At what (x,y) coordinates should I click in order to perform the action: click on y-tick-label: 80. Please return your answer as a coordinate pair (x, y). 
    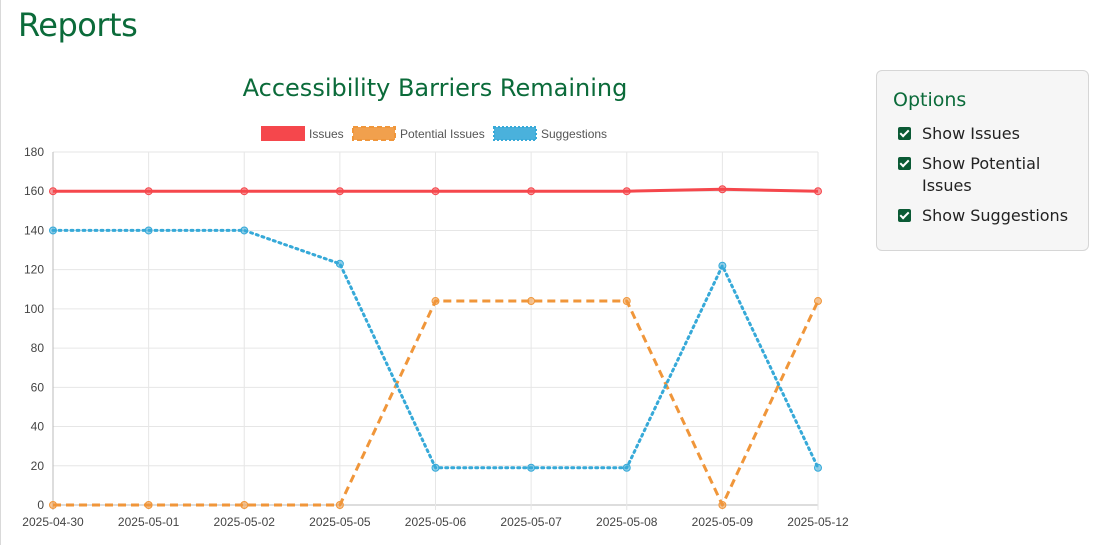
    Looking at the image, I should click on (38, 348).